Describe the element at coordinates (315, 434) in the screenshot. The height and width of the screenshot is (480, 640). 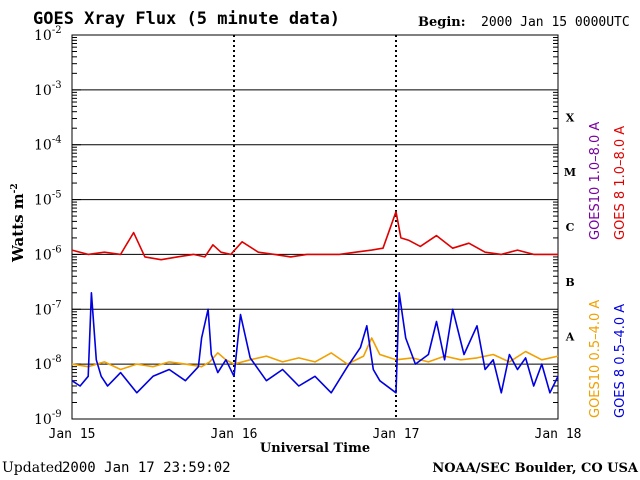
I see `x-tick-labels: Jan 15 Jan 16 Jan 17 Jan 18` at that location.